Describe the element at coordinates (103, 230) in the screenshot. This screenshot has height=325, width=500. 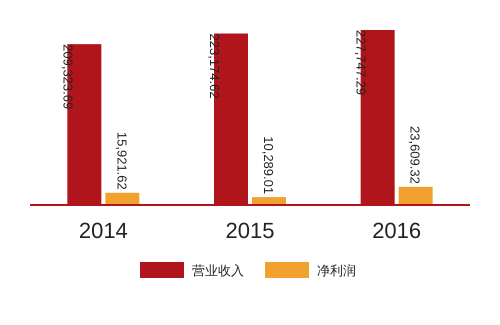
I see `x-tick-label: 2014` at that location.